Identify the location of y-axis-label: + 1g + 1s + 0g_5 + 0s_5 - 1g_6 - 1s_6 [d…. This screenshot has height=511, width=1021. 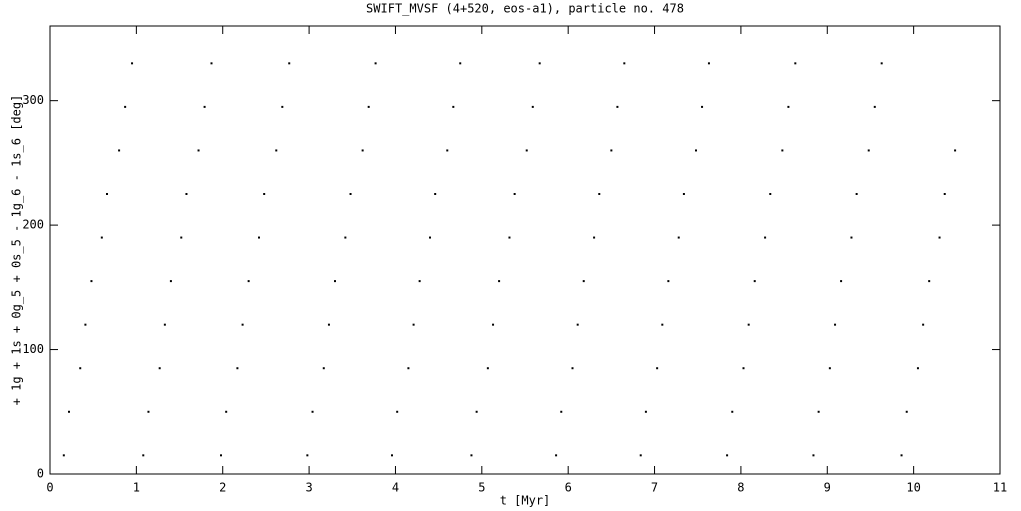
(17, 250).